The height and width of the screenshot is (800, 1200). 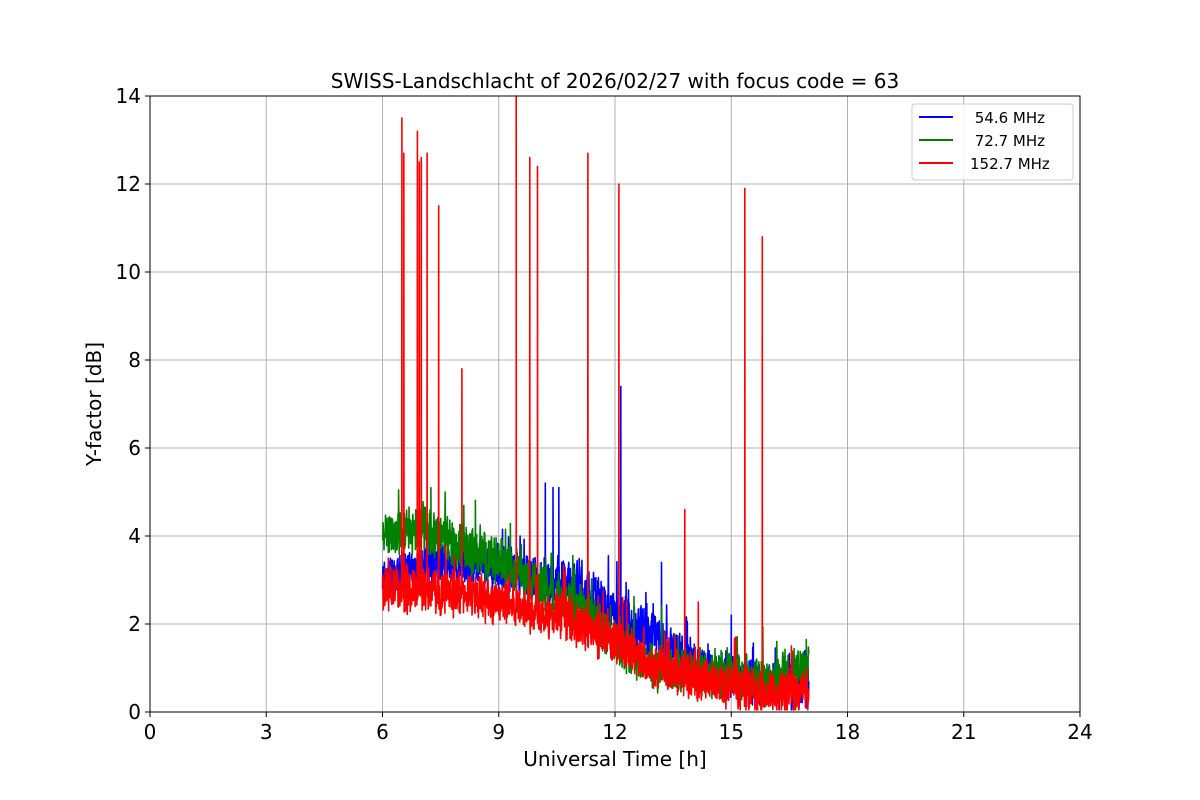 I want to click on legend-label-54-6: 54.6 MHz, so click(x=1007, y=118).